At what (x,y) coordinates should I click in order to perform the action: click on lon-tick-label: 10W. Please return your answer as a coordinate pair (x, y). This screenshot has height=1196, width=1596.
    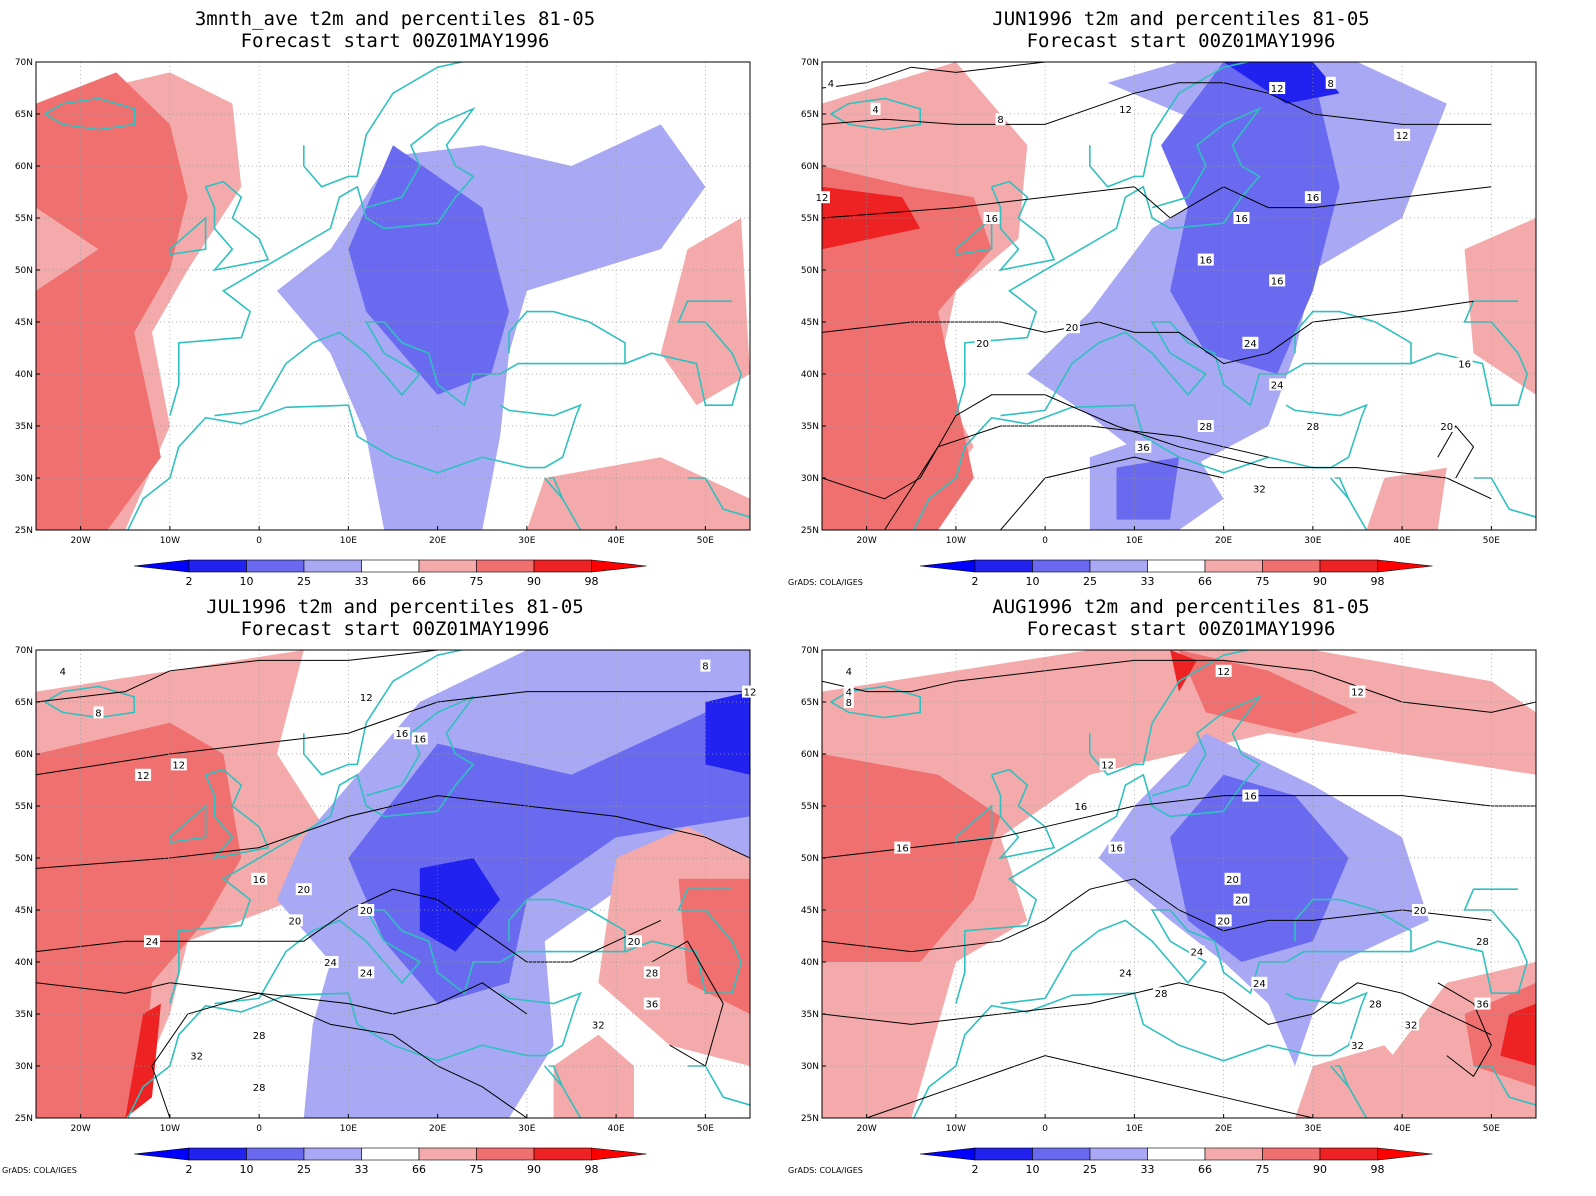
    Looking at the image, I should click on (170, 541).